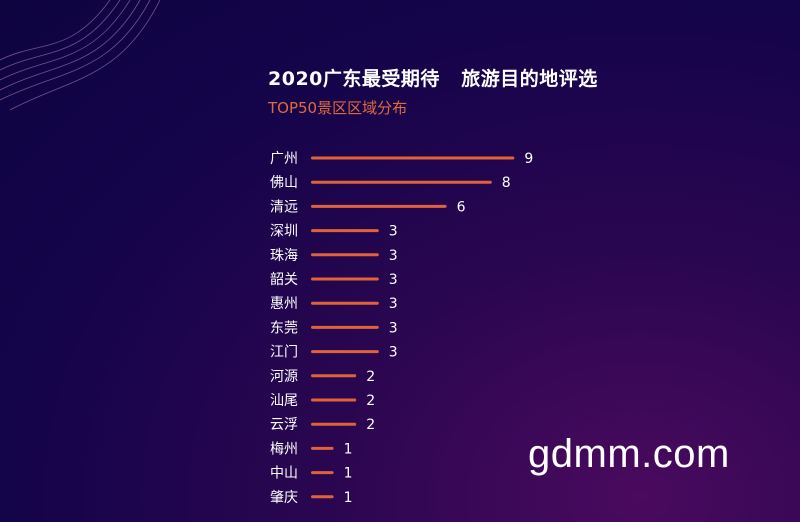 The height and width of the screenshot is (522, 800). I want to click on category-label: 韶关, so click(284, 280).